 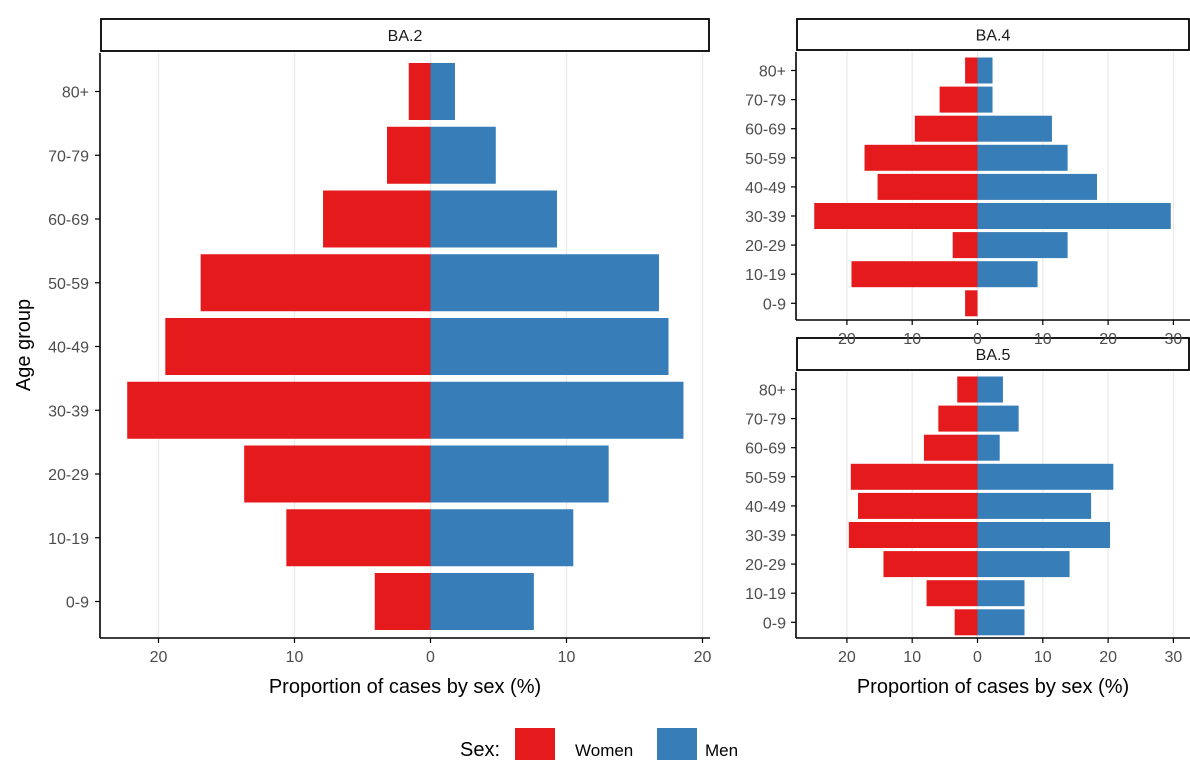 I want to click on ba2-bar-men-80+, so click(x=442, y=91).